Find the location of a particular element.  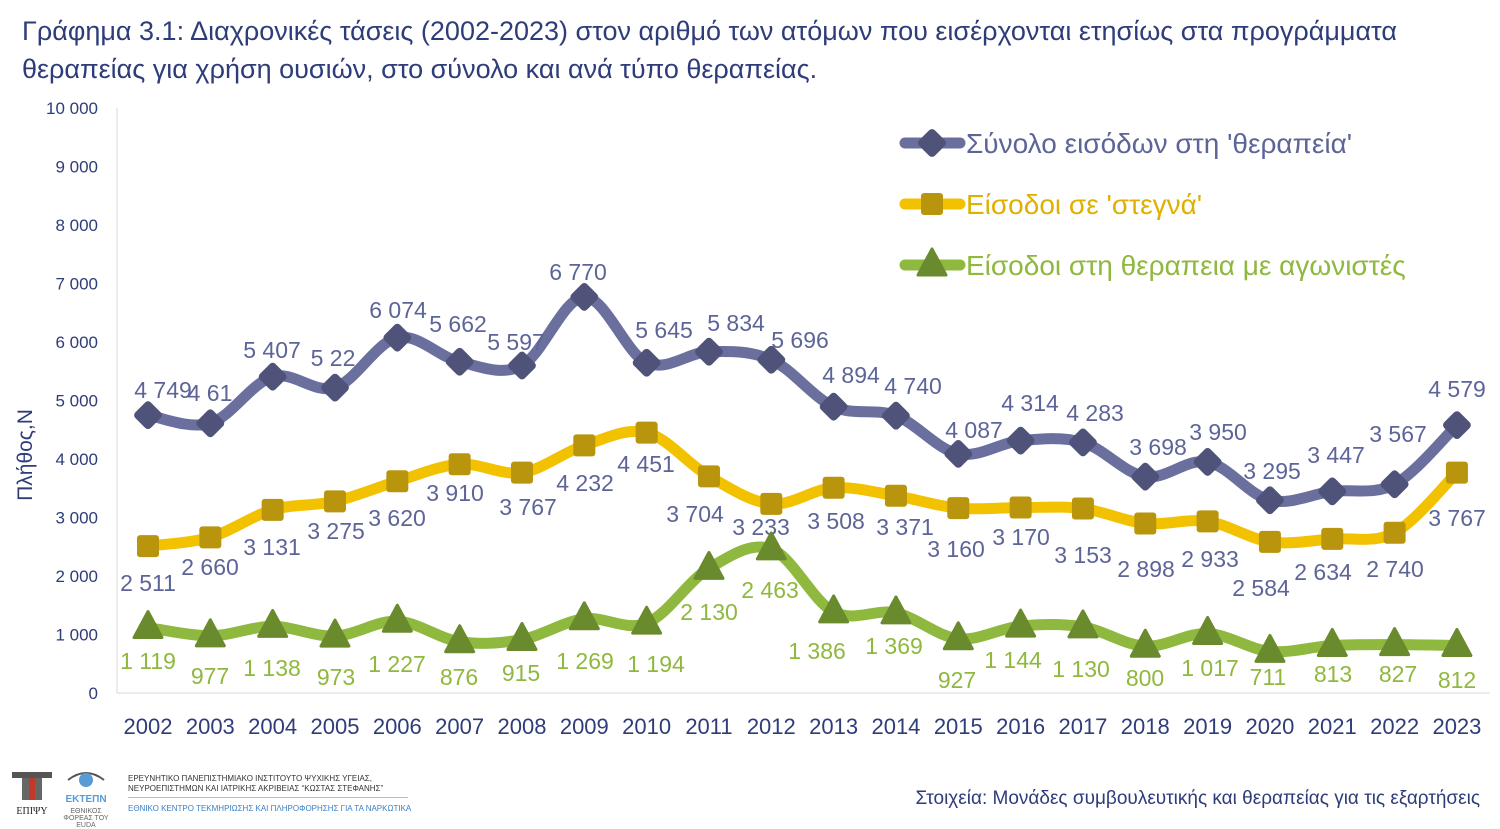

data-label: 5 597 is located at coordinates (516, 342).